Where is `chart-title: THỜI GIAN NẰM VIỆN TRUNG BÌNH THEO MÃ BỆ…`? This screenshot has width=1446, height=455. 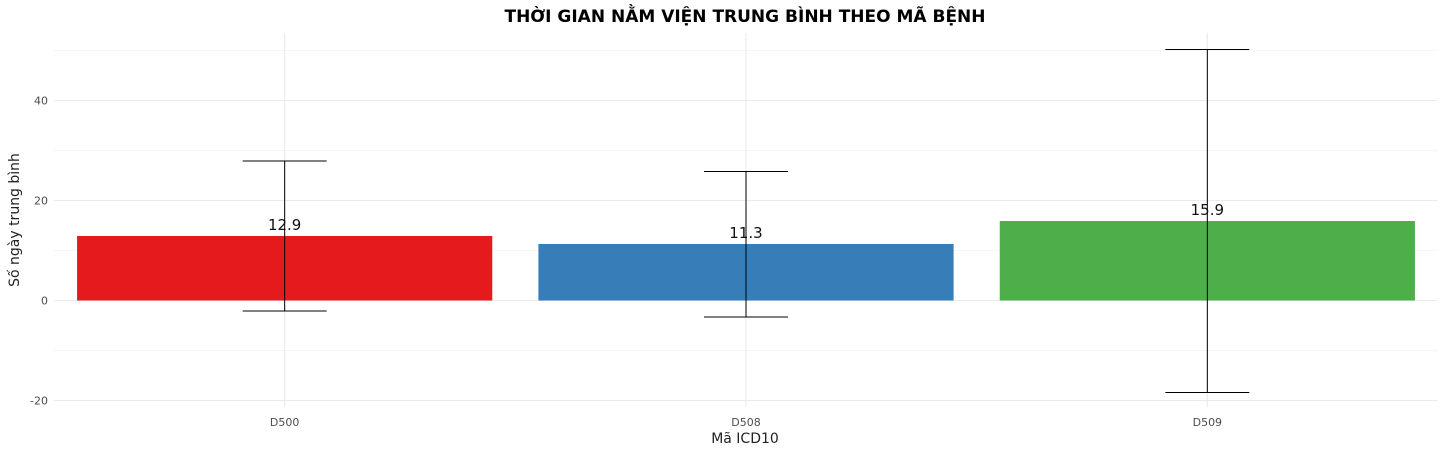
chart-title: THỜI GIAN NẰM VIỆN TRUNG BÌNH THEO MÃ BỆ… is located at coordinates (744, 15).